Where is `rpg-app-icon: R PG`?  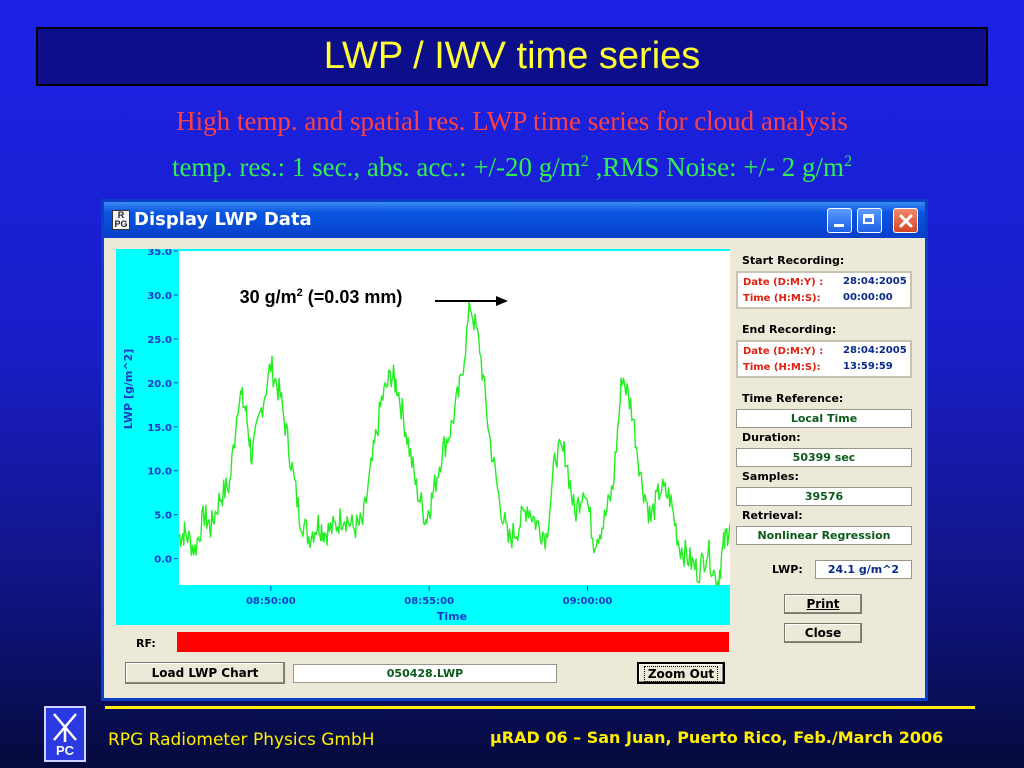 rpg-app-icon: R PG is located at coordinates (121, 220).